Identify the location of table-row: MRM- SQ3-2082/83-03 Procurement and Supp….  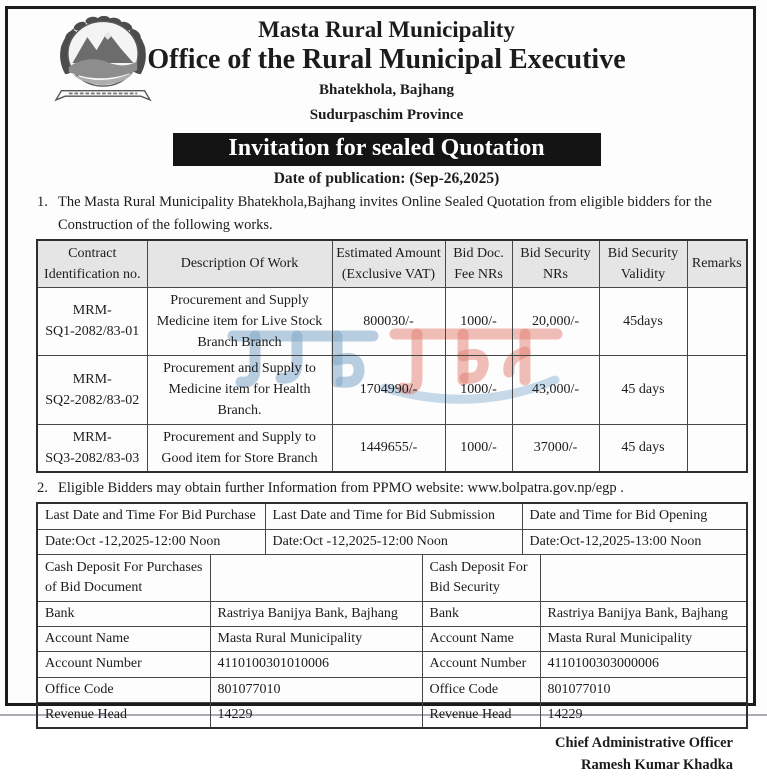
(392, 448).